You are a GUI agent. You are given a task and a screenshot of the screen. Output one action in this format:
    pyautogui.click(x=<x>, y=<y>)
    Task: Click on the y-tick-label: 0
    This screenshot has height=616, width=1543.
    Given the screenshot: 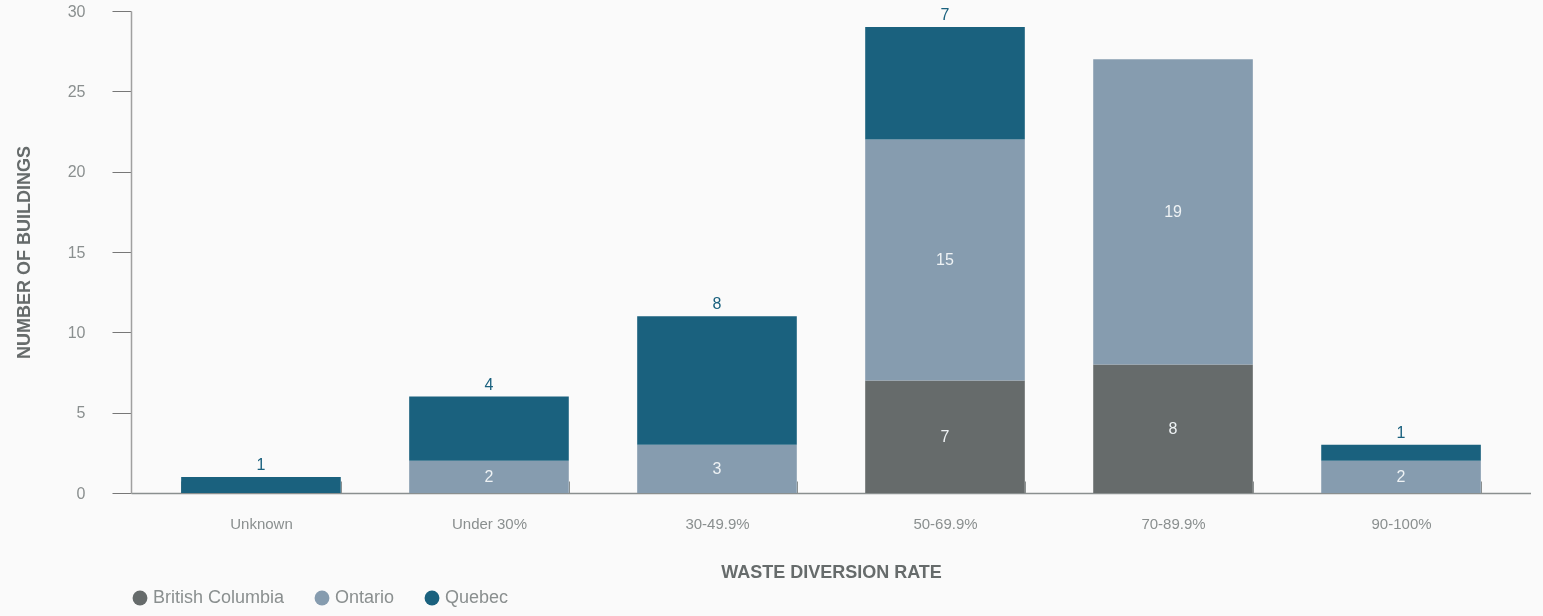 What is the action you would take?
    pyautogui.click(x=81, y=493)
    